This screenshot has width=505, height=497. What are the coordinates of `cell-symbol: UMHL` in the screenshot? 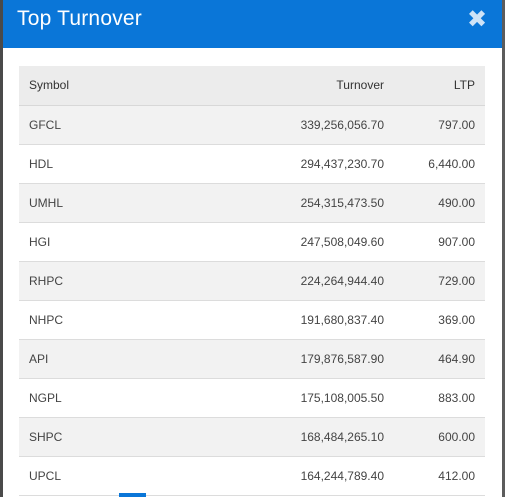 It's located at (114, 203).